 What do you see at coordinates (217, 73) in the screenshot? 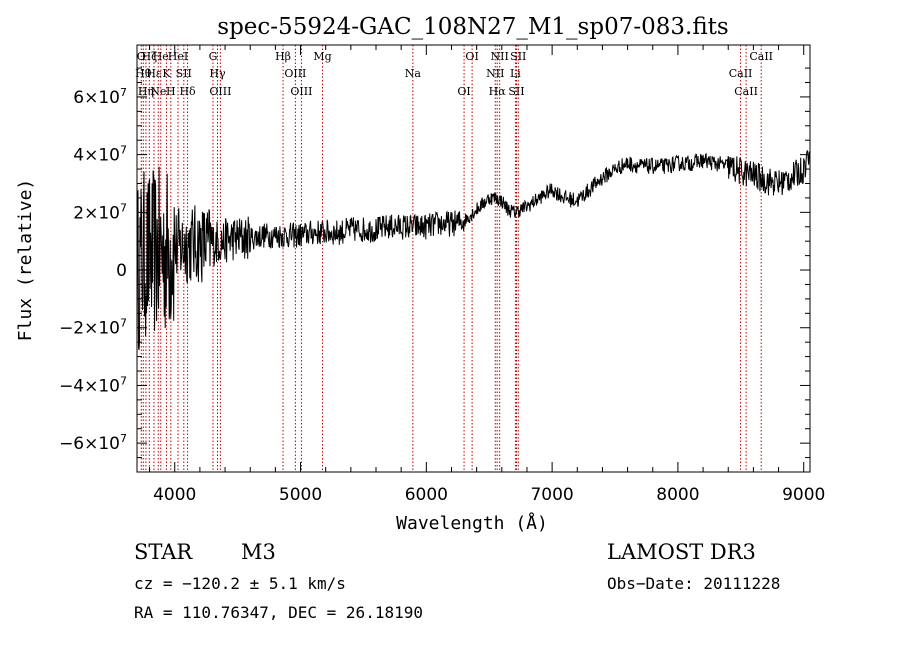
I see `line-label-13: Hγ` at bounding box center [217, 73].